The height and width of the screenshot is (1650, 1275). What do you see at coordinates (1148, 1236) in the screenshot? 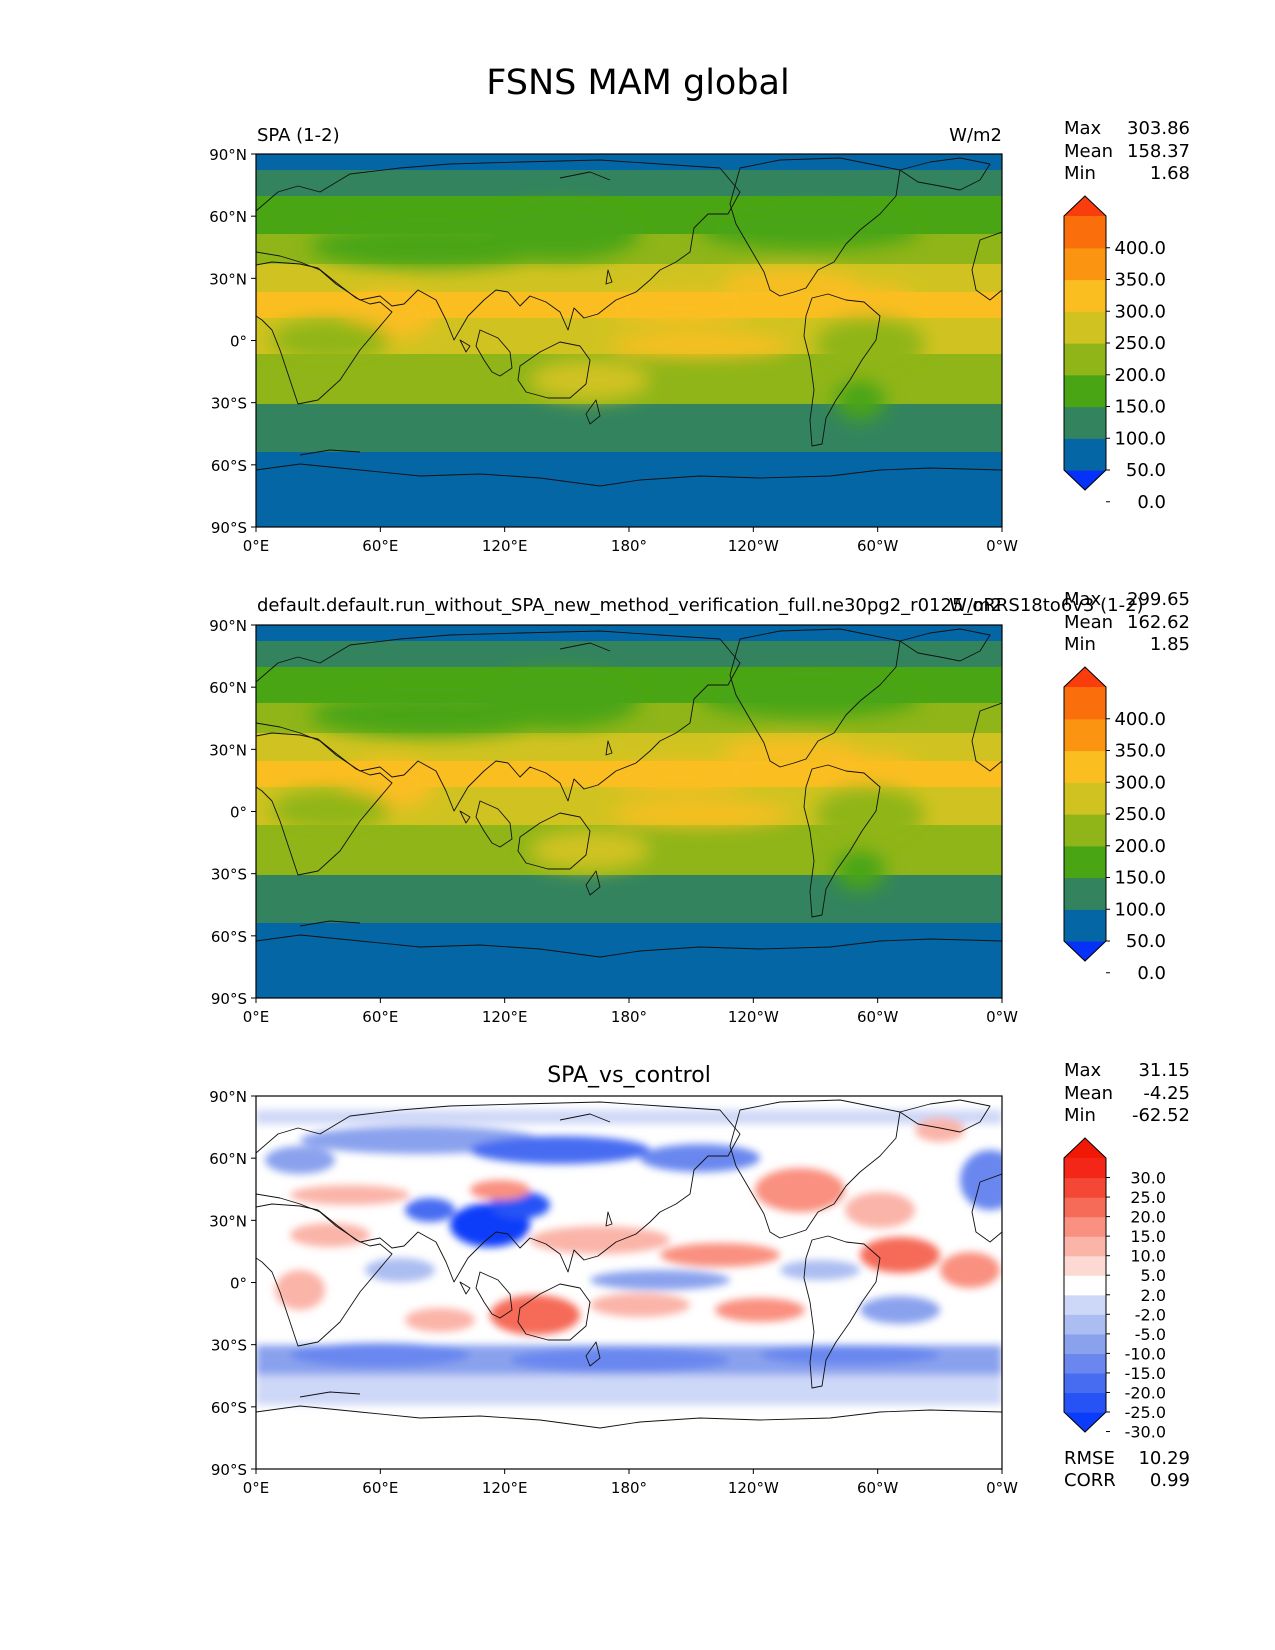
I see `colorbar-tick-label: 15.0` at bounding box center [1148, 1236].